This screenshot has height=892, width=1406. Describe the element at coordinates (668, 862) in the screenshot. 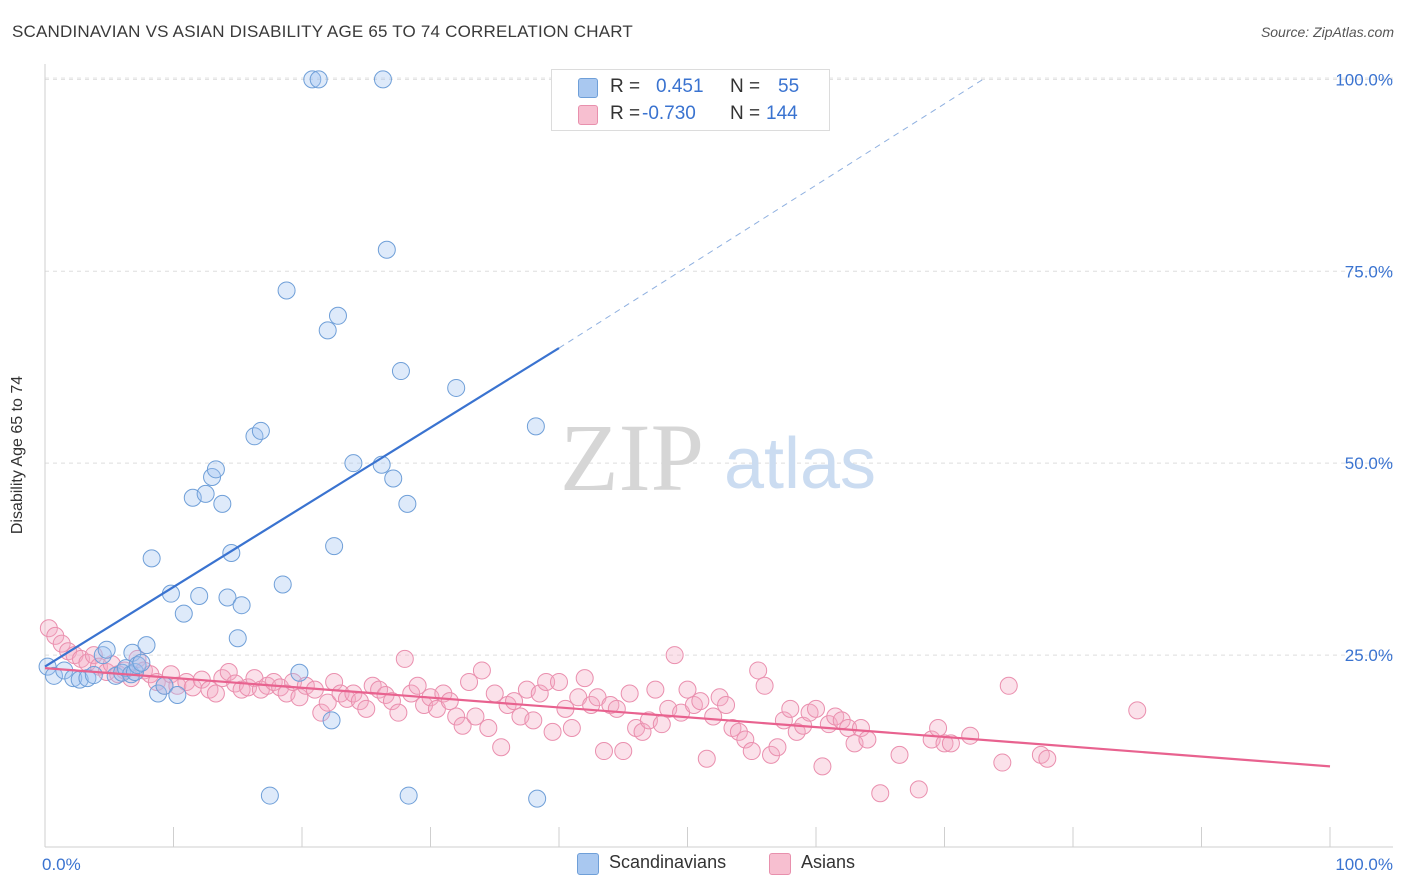

I see `legend-label-scandinavians: Scandinavians` at that location.